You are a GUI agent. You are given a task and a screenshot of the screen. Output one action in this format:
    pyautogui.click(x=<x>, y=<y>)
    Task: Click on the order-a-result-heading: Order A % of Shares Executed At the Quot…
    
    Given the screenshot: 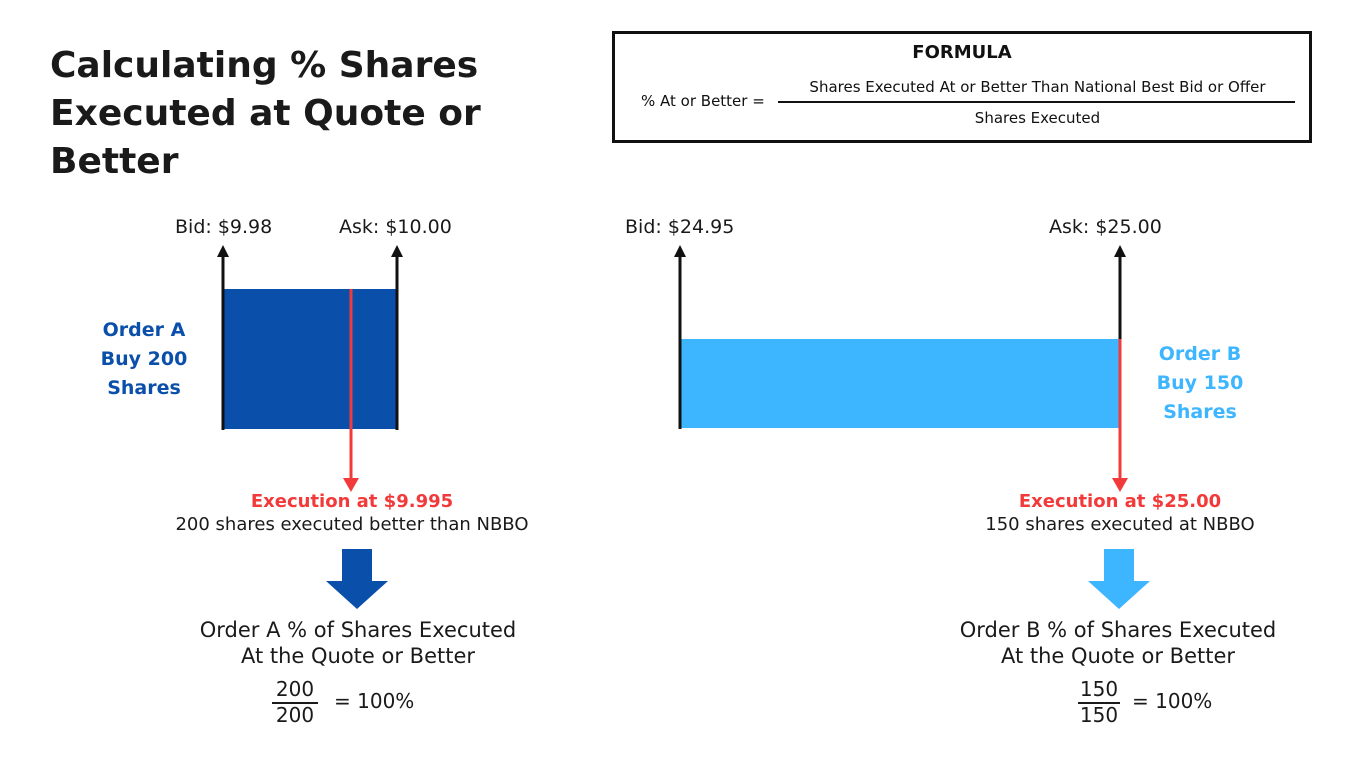 What is the action you would take?
    pyautogui.click(x=358, y=643)
    